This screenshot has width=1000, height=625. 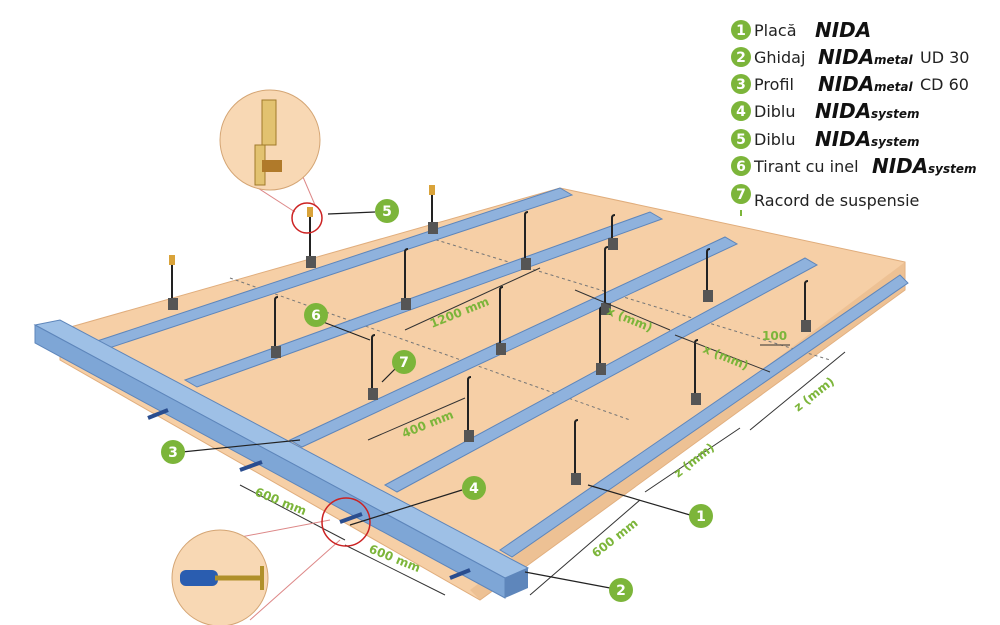 I want to click on callout-7: 7, so click(x=404, y=362).